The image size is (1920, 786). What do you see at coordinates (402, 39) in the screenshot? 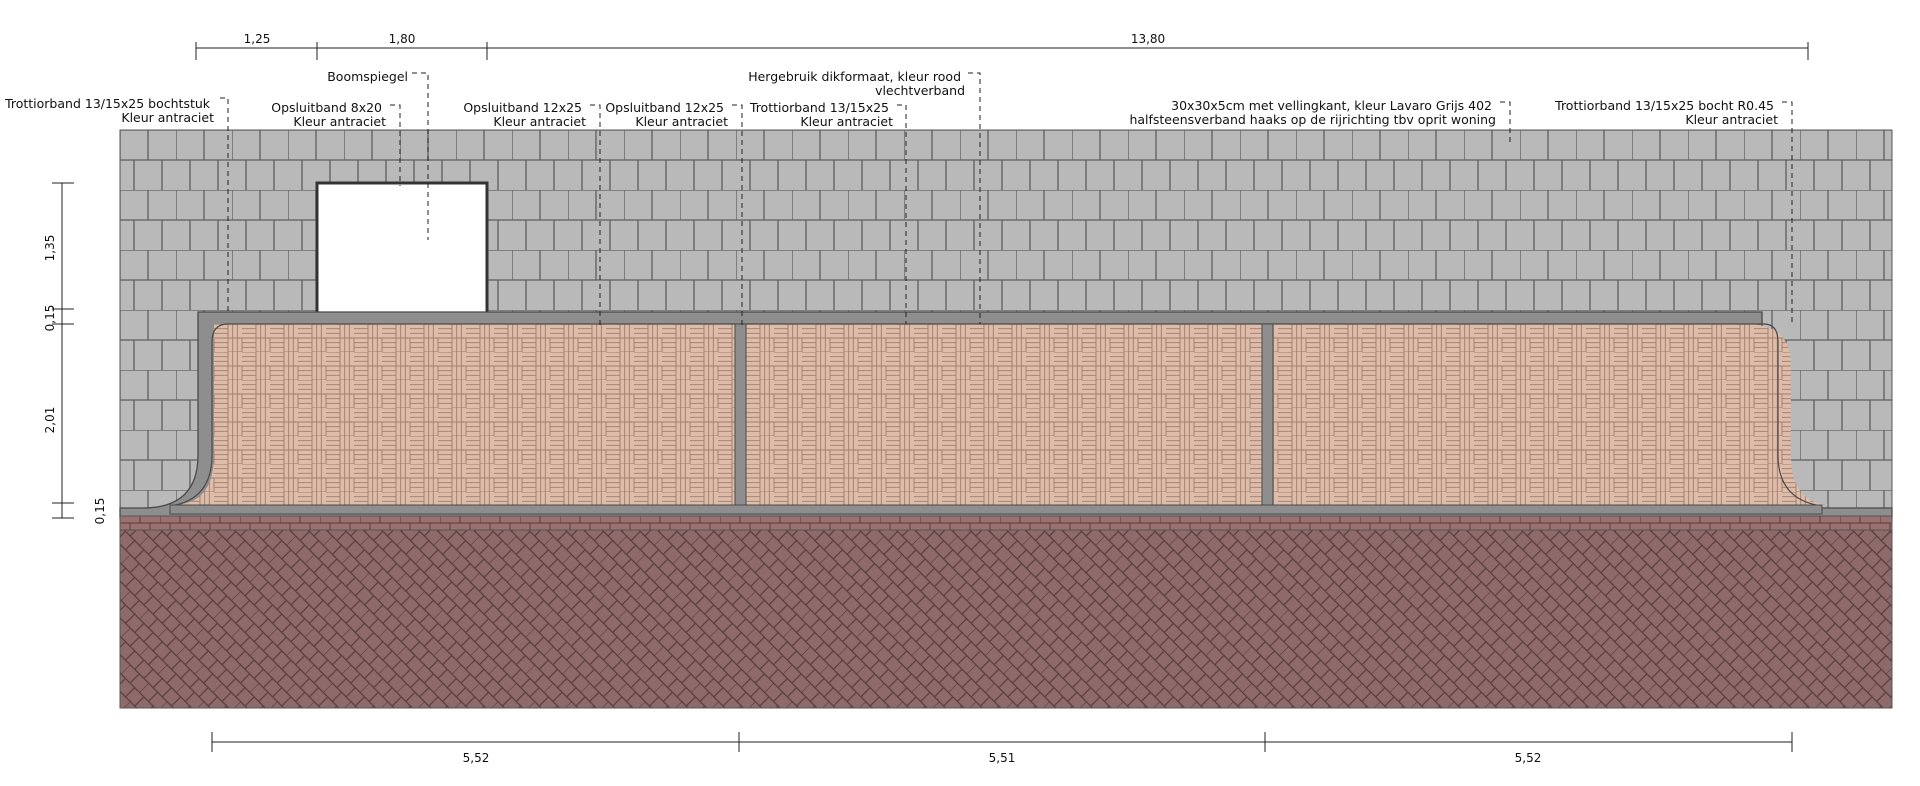
I see `dim-top-2: 1,80` at bounding box center [402, 39].